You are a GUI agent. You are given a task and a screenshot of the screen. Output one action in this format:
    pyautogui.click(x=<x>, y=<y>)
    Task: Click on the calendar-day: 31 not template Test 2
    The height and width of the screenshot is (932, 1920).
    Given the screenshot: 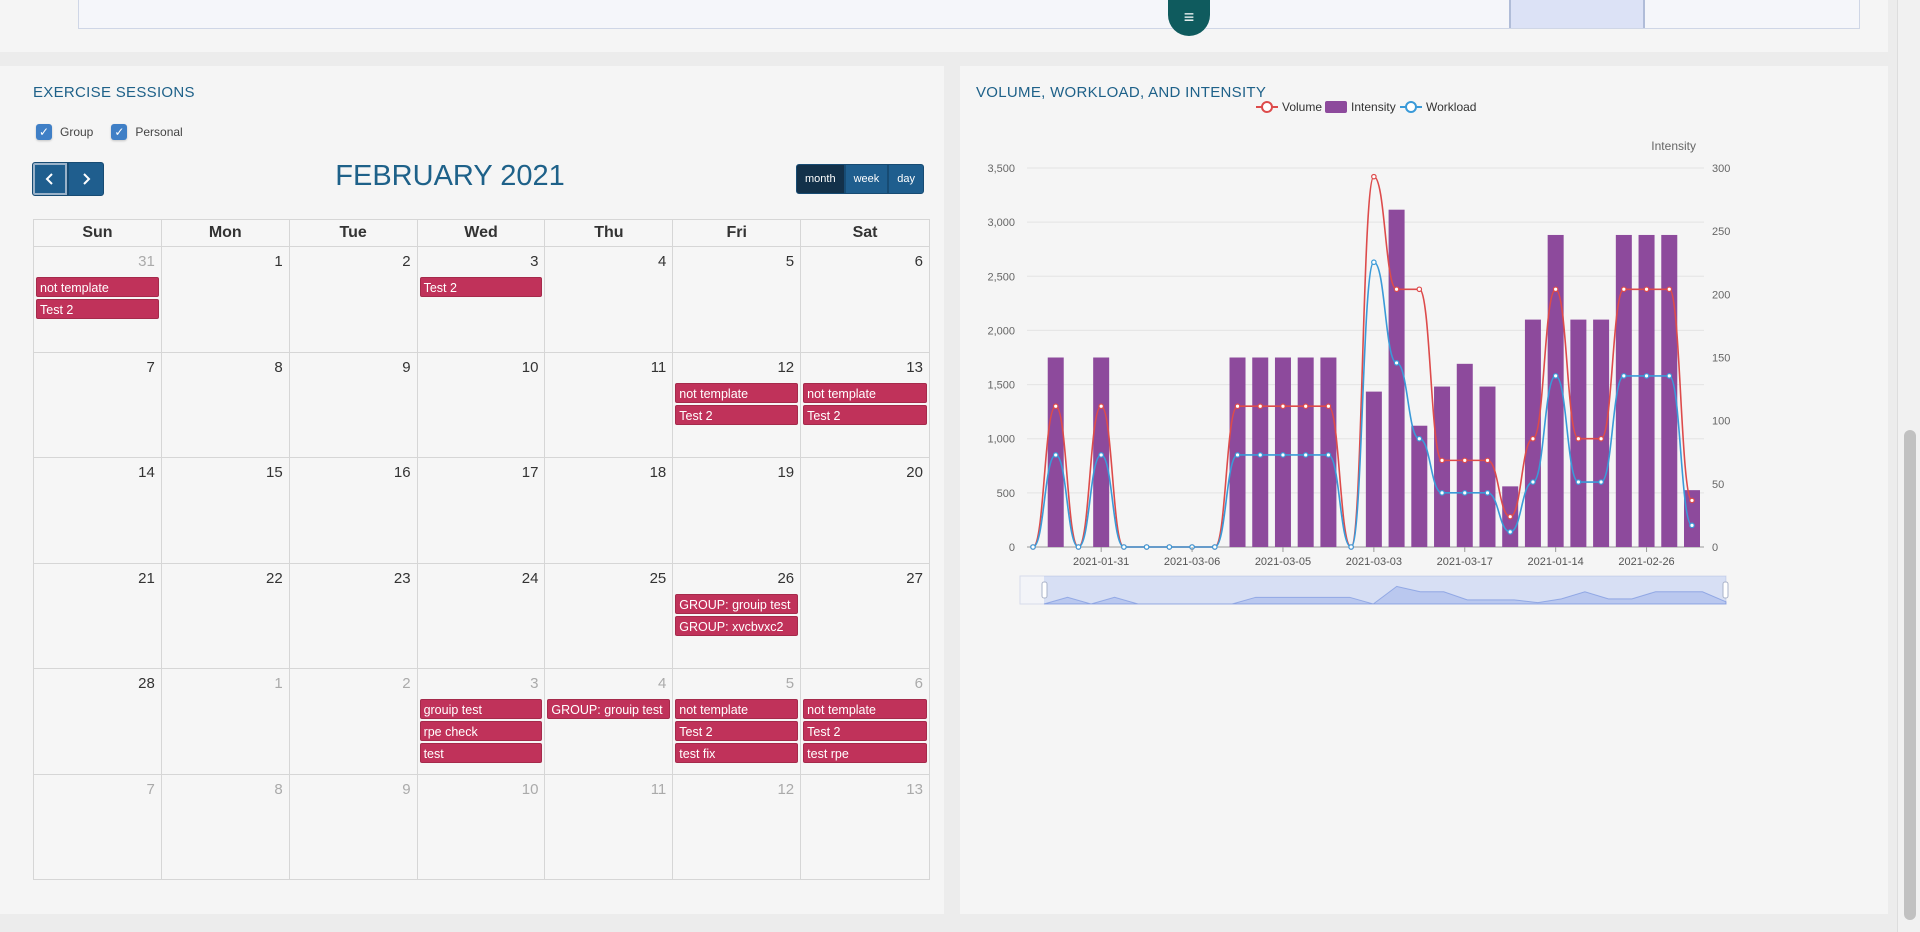 What is the action you would take?
    pyautogui.click(x=98, y=299)
    